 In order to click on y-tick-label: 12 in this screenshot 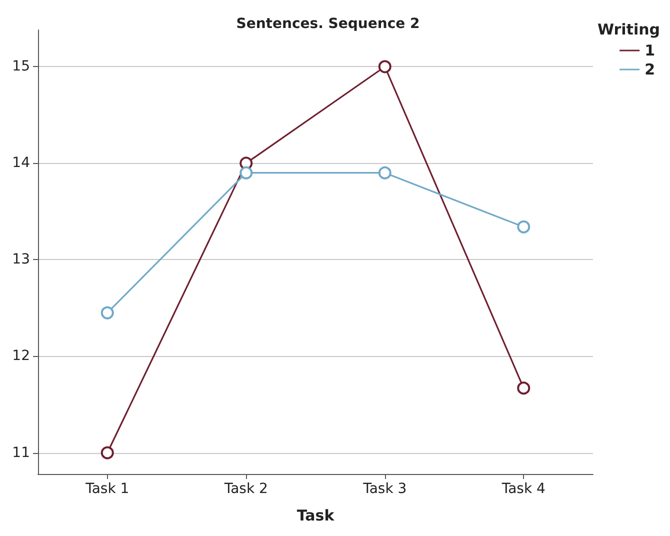, I will do `click(21, 356)`.